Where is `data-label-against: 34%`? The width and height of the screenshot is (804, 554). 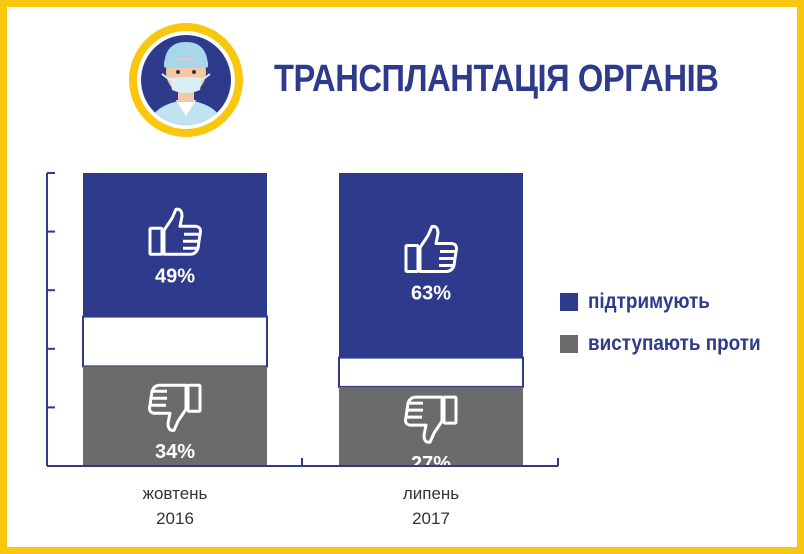
data-label-against: 34% is located at coordinates (175, 452).